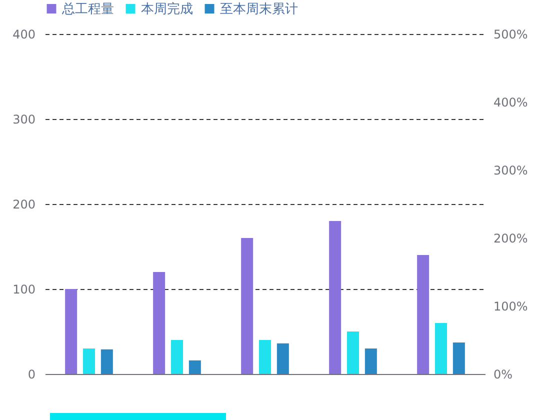  What do you see at coordinates (32, 375) in the screenshot?
I see `y-tick-label: 0` at bounding box center [32, 375].